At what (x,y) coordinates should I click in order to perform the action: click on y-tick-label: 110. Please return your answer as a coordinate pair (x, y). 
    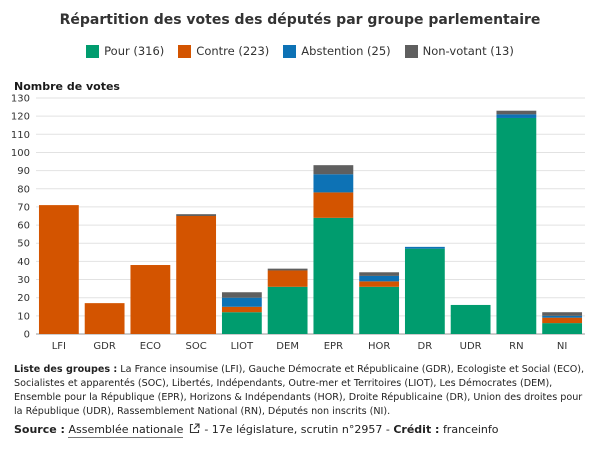
    Looking at the image, I should click on (20, 135).